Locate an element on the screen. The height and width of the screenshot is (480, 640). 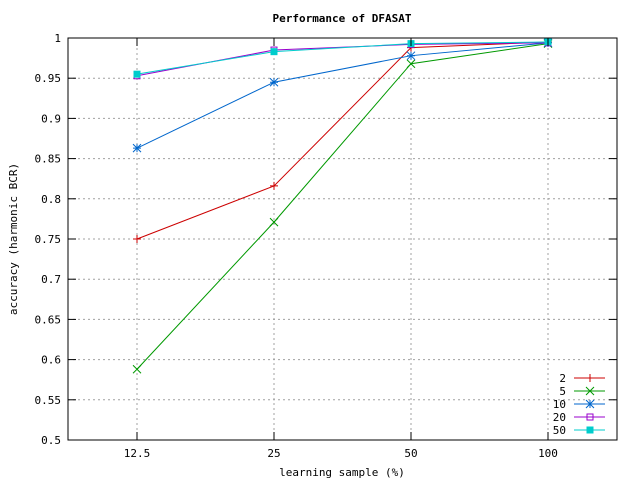
y-tick-label: 0.8 is located at coordinates (51, 199).